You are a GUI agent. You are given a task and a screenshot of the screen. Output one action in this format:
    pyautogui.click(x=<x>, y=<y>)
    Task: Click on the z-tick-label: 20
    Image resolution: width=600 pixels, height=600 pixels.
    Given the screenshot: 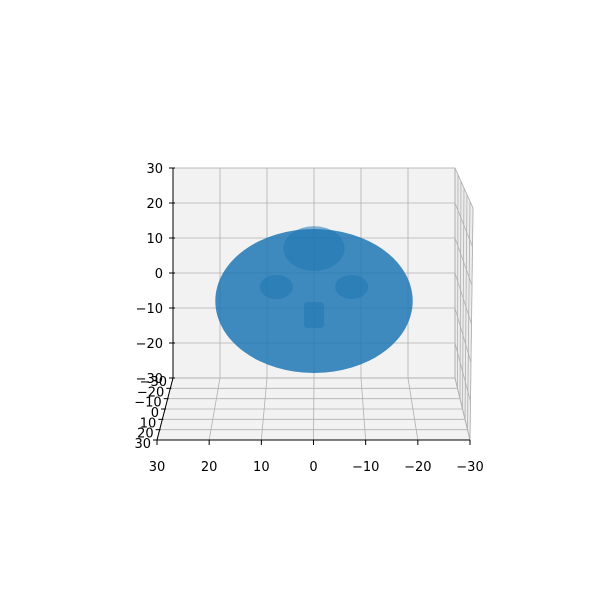 What is the action you would take?
    pyautogui.click(x=154, y=204)
    